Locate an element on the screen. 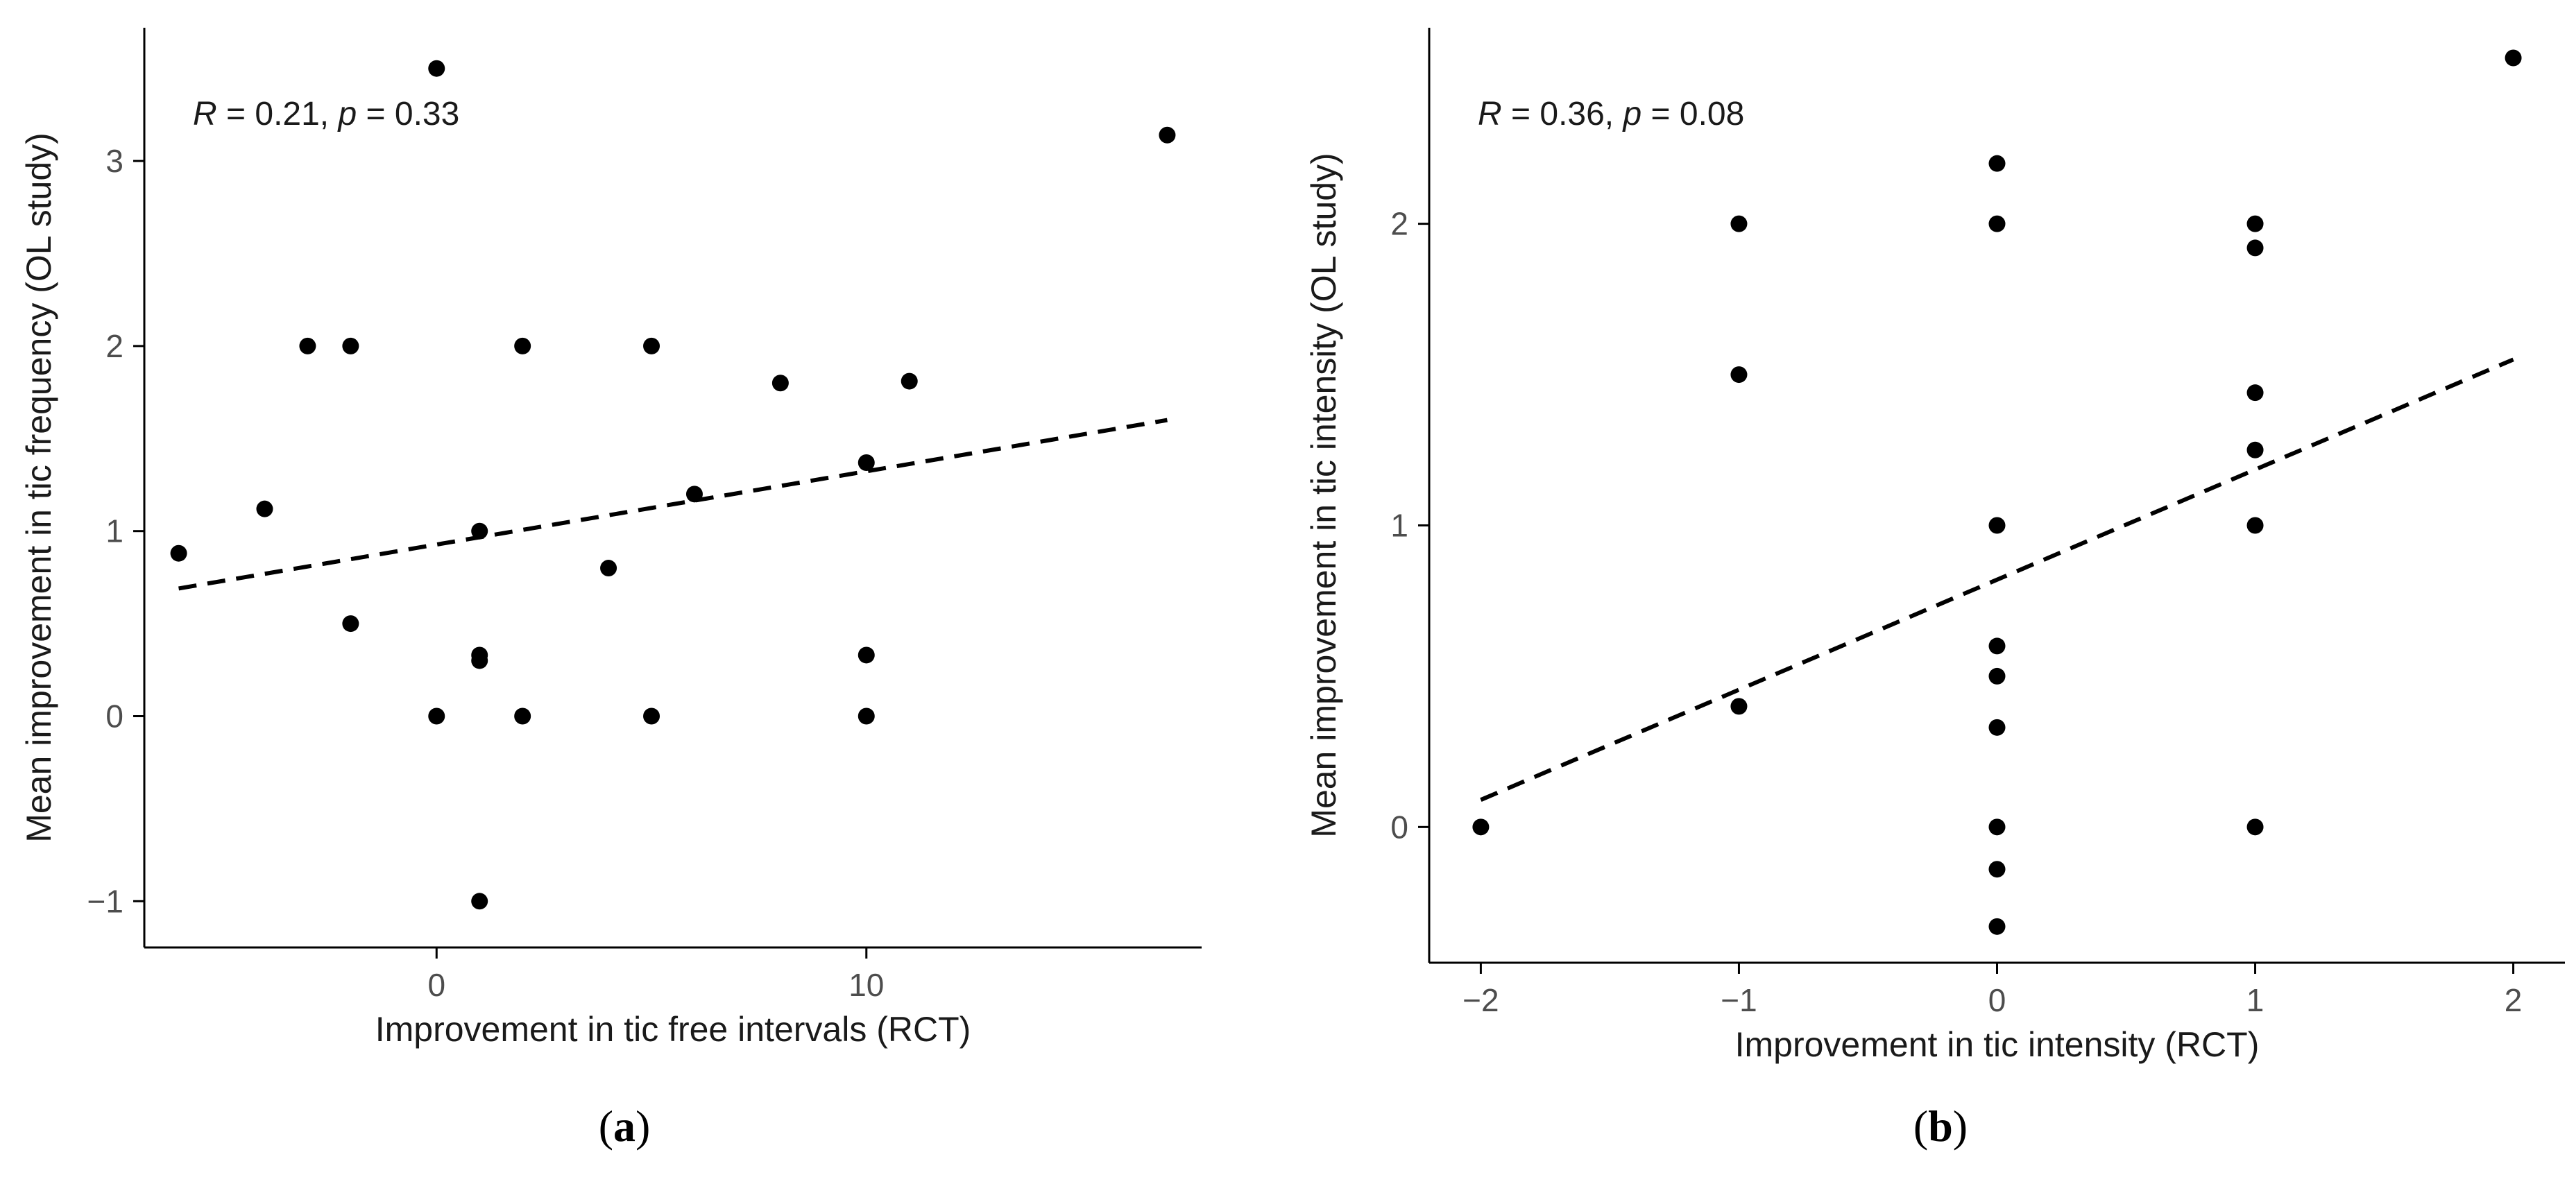  chart-b-y-tick-label: 1 is located at coordinates (1399, 525).